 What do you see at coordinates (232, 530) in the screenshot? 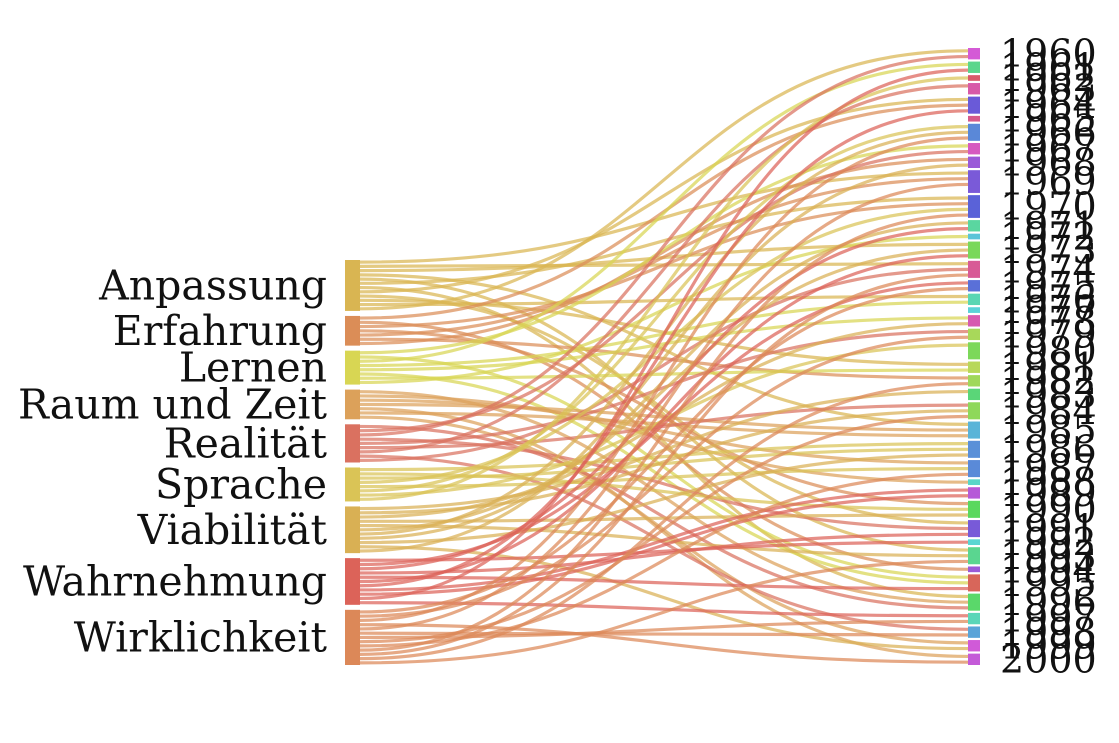
I see `source-label: Viabilität` at bounding box center [232, 530].